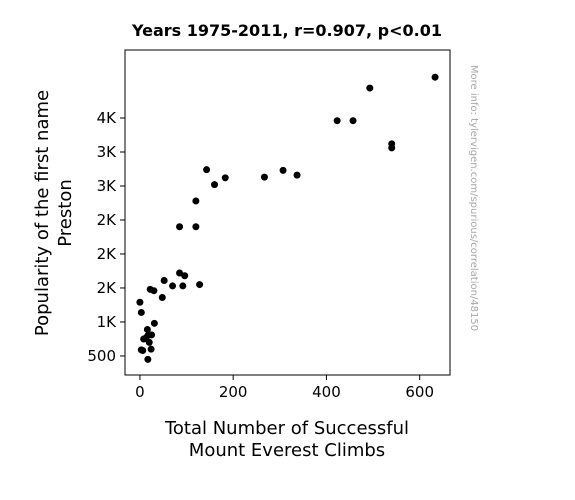  What do you see at coordinates (106, 237) in the screenshot?
I see `y-axis: 500 1K 2K 2K 2K 3K 3K 4K` at bounding box center [106, 237].